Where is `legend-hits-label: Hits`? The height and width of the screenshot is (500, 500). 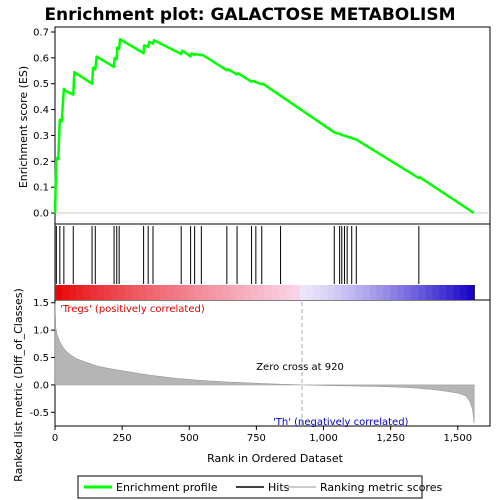 legend-hits-label: Hits is located at coordinates (279, 487).